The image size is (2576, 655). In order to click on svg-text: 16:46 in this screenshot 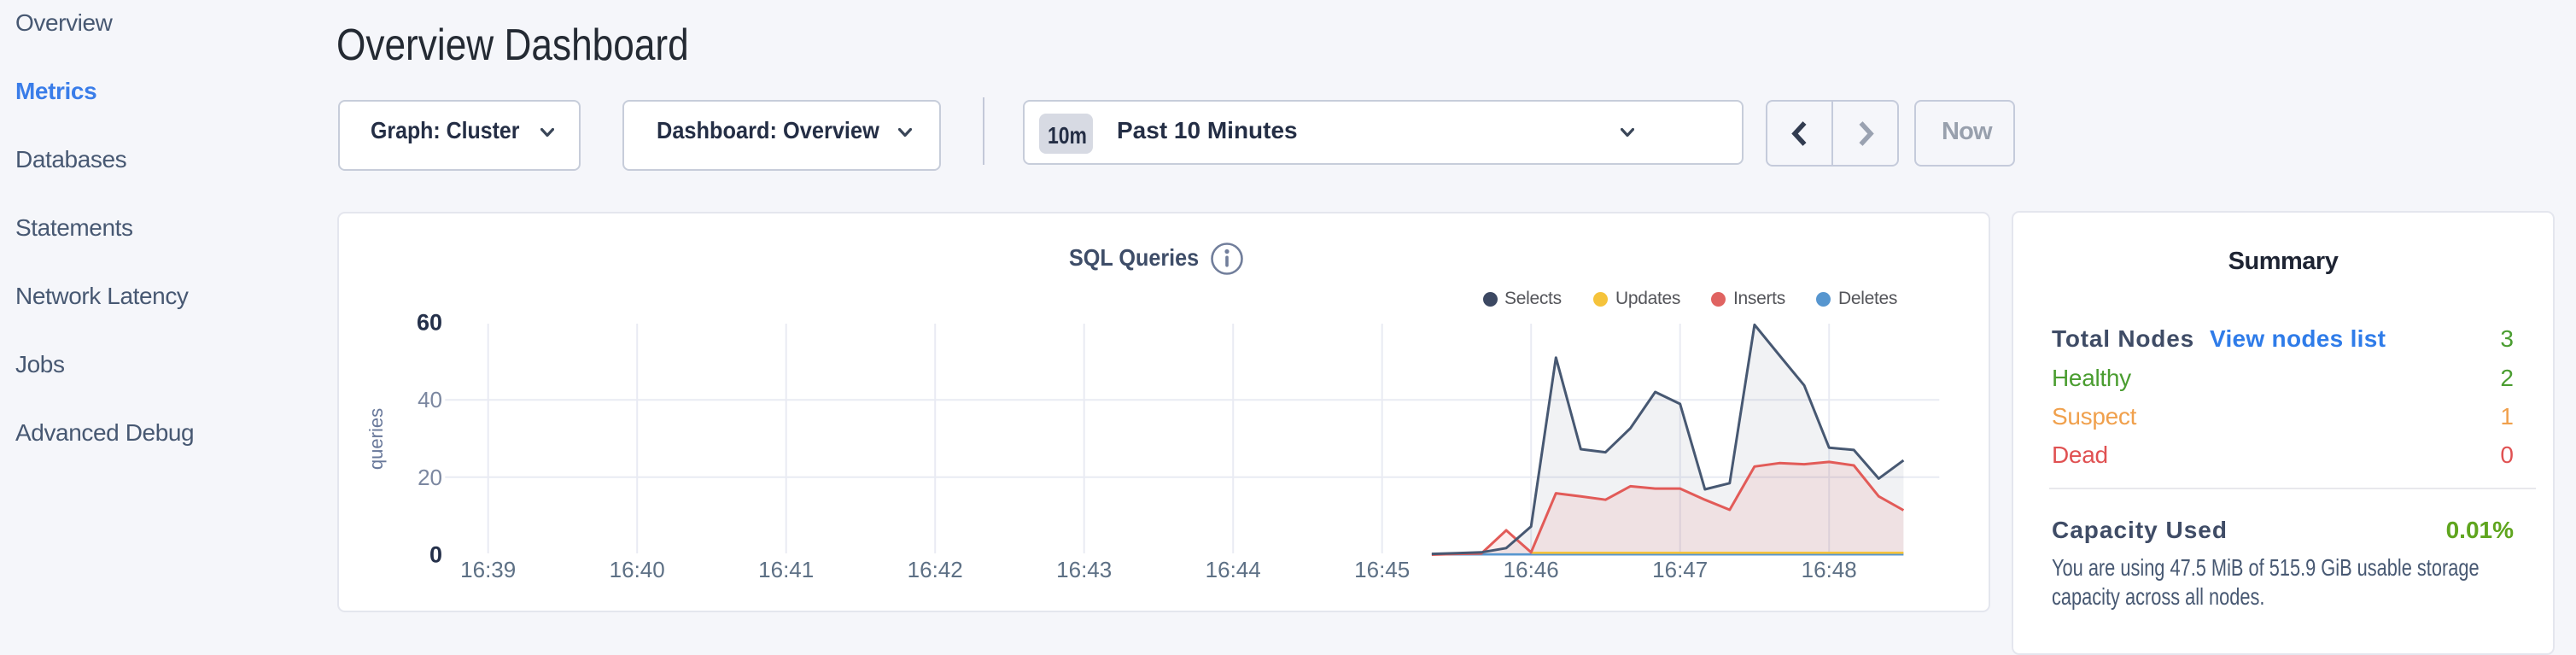, I will do `click(1531, 569)`.